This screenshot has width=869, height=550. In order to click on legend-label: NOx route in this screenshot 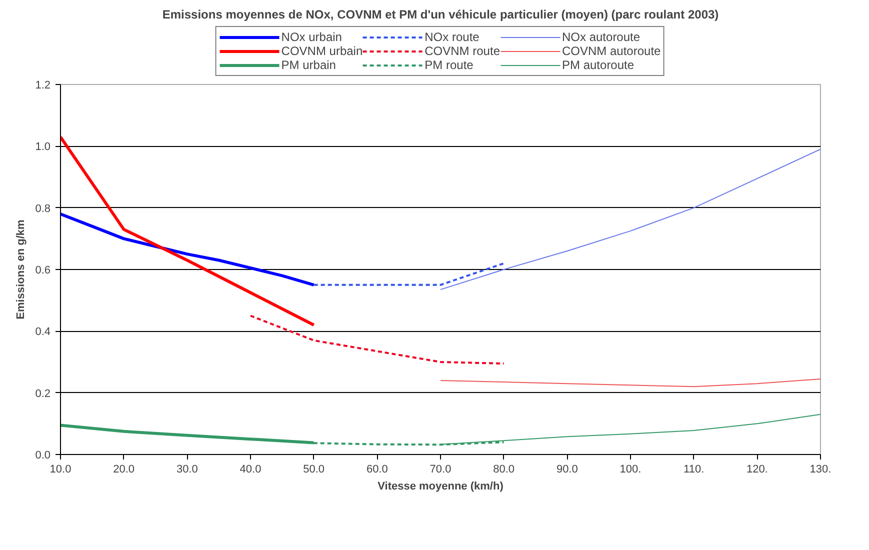, I will do `click(452, 37)`.